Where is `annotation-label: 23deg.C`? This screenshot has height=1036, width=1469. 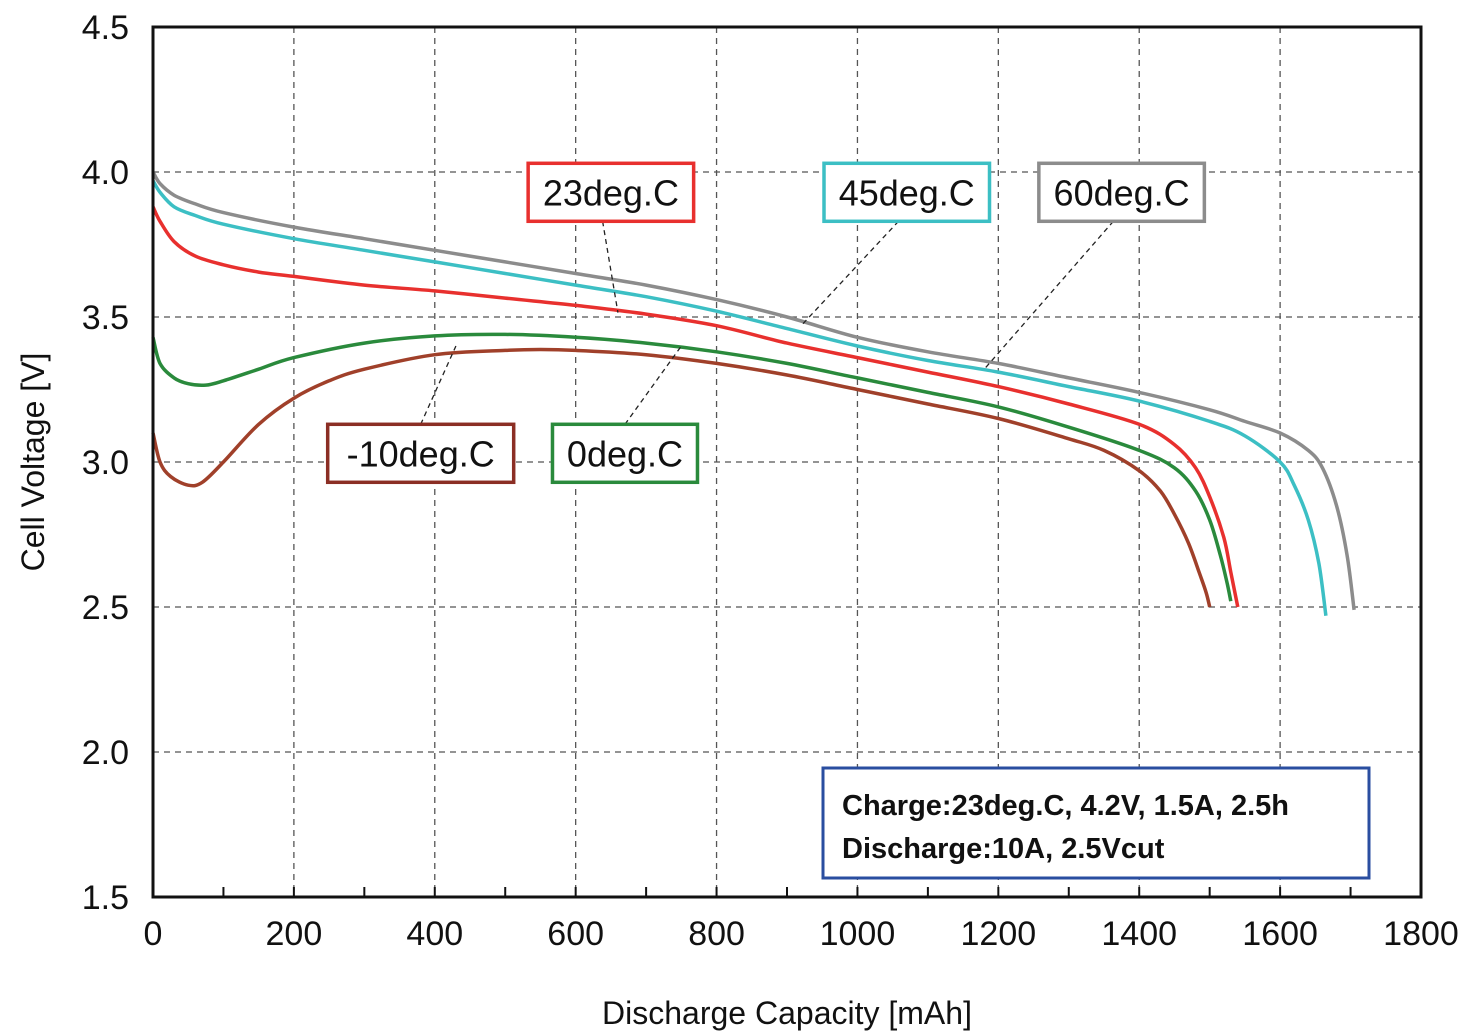 annotation-label: 23deg.C is located at coordinates (611, 192).